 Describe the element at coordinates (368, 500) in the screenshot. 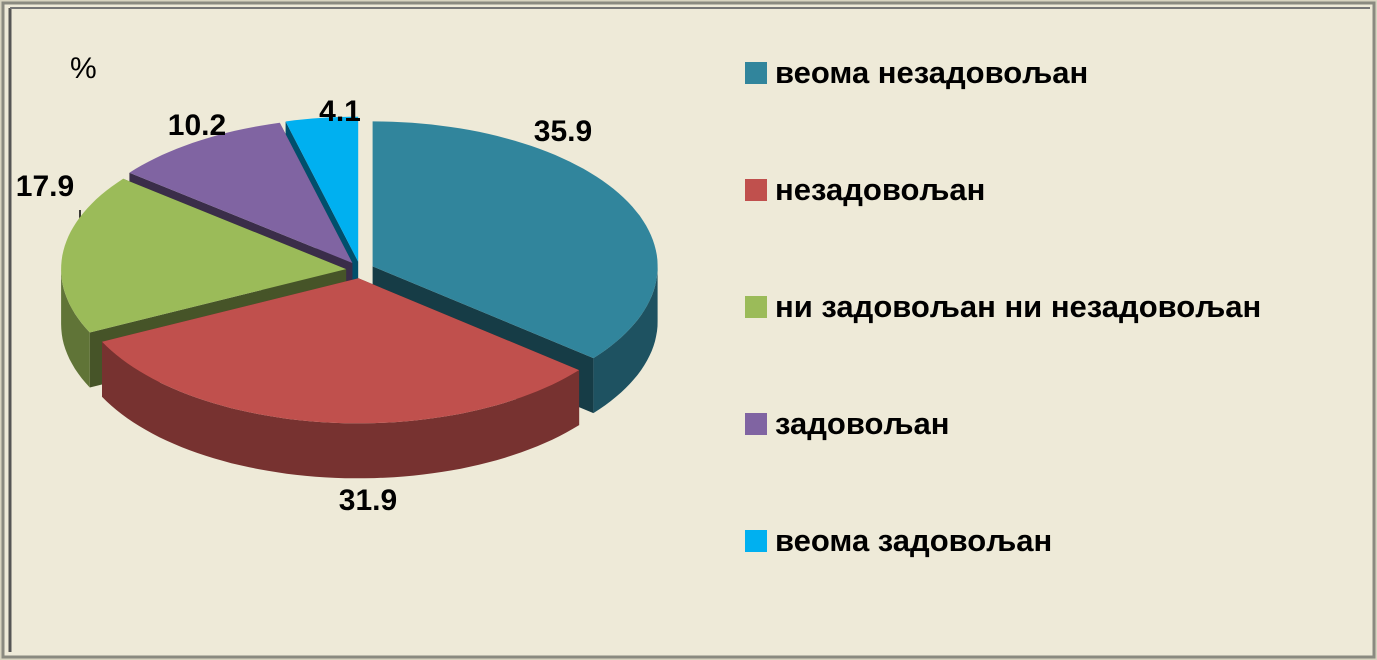

I see `data-label: 31.9` at that location.